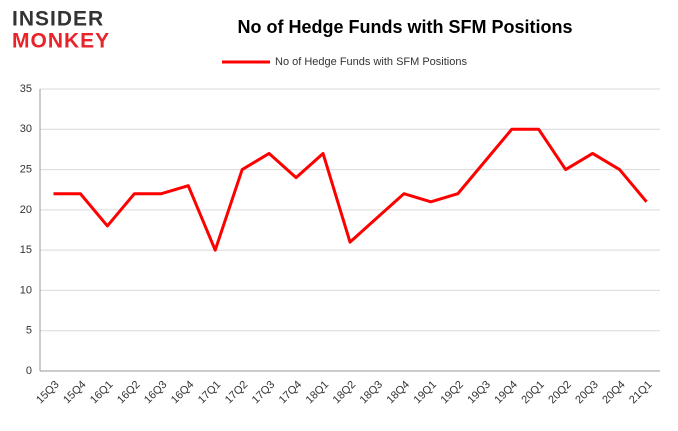 The height and width of the screenshot is (431, 678). Describe the element at coordinates (371, 62) in the screenshot. I see `legend-label: No of Hedge Funds with SFM Positions` at that location.